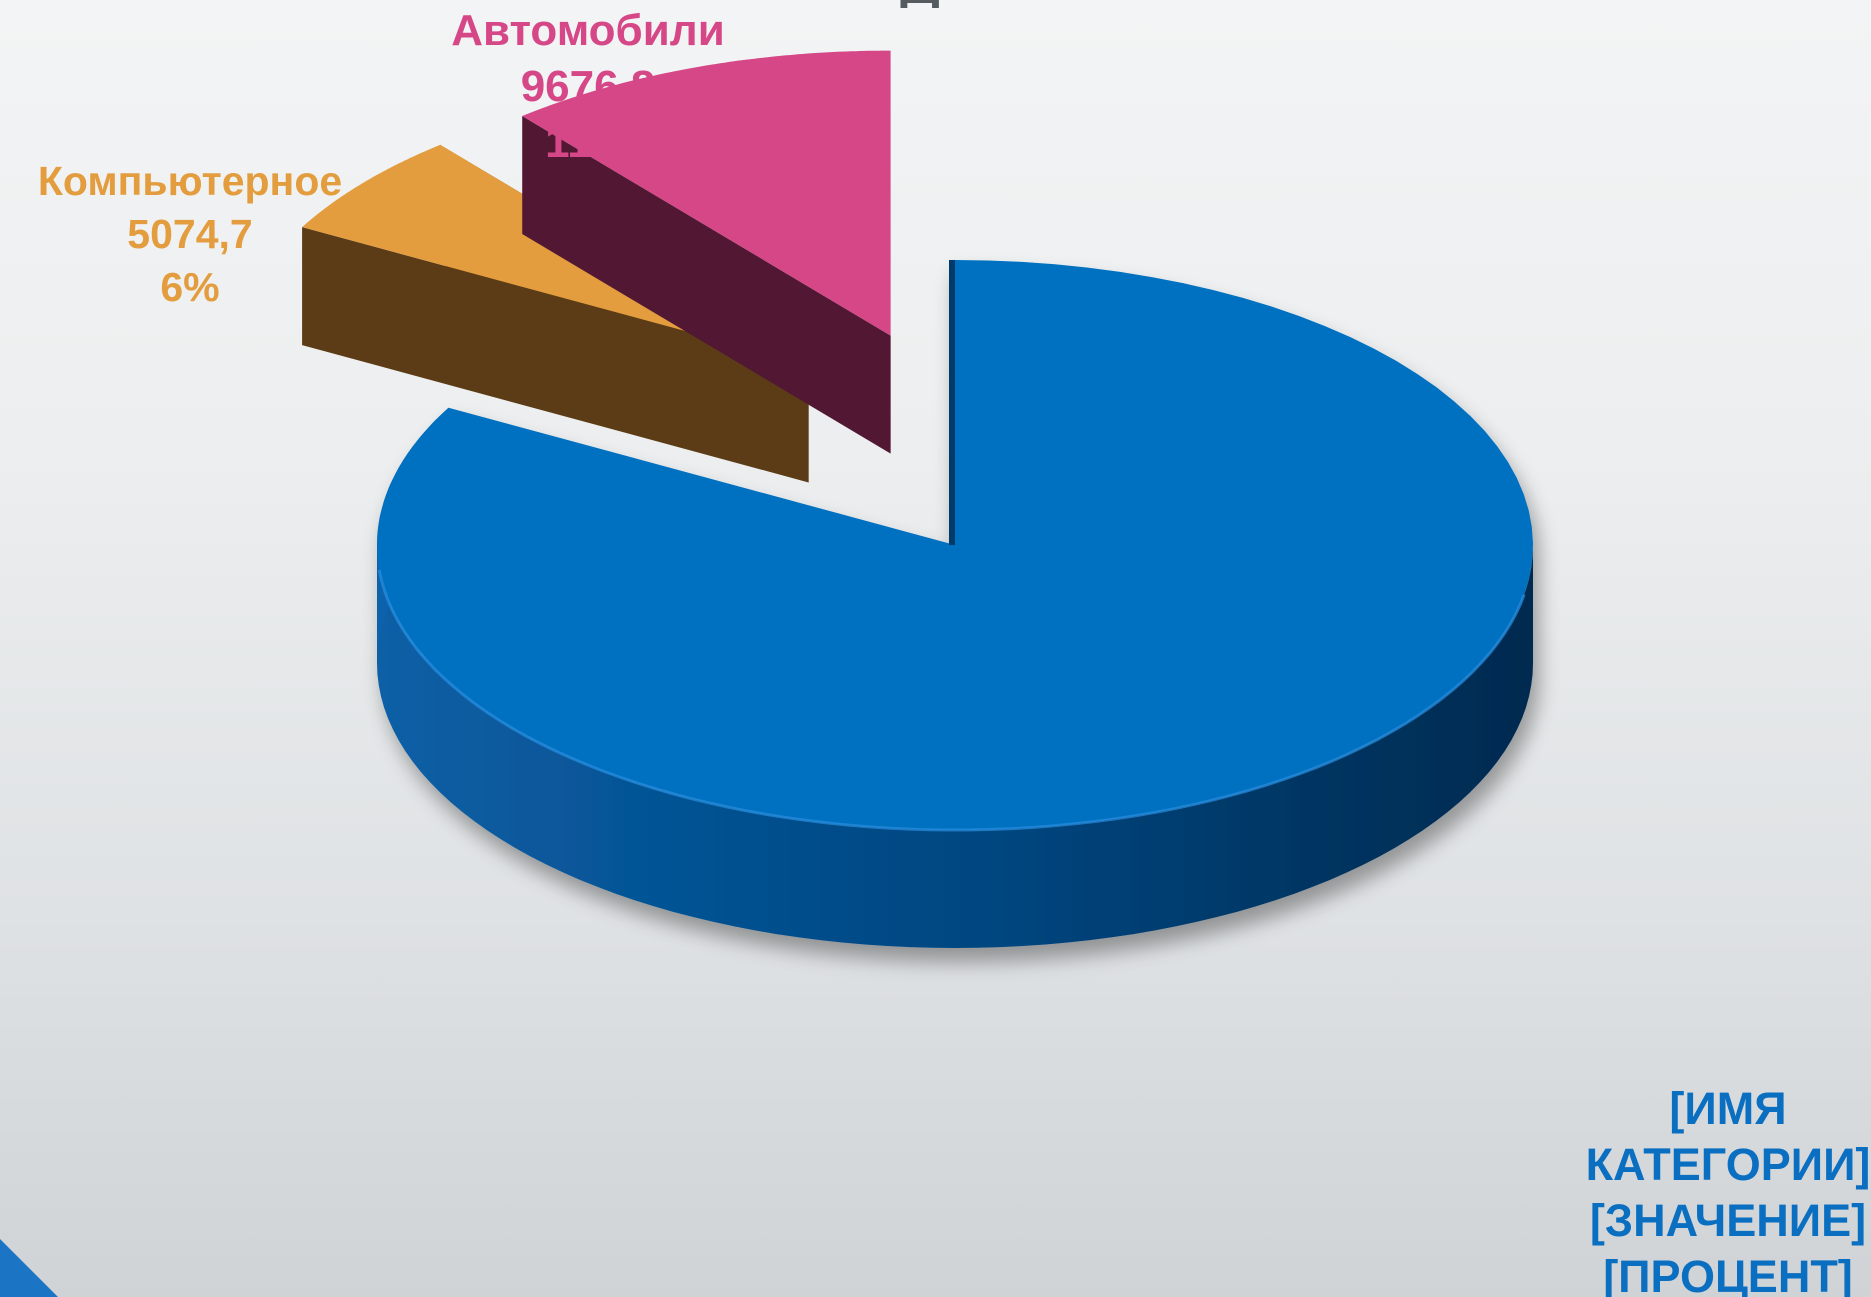  Describe the element at coordinates (189, 287) in the screenshot. I see `slice-label-1-line-3: 6%` at that location.